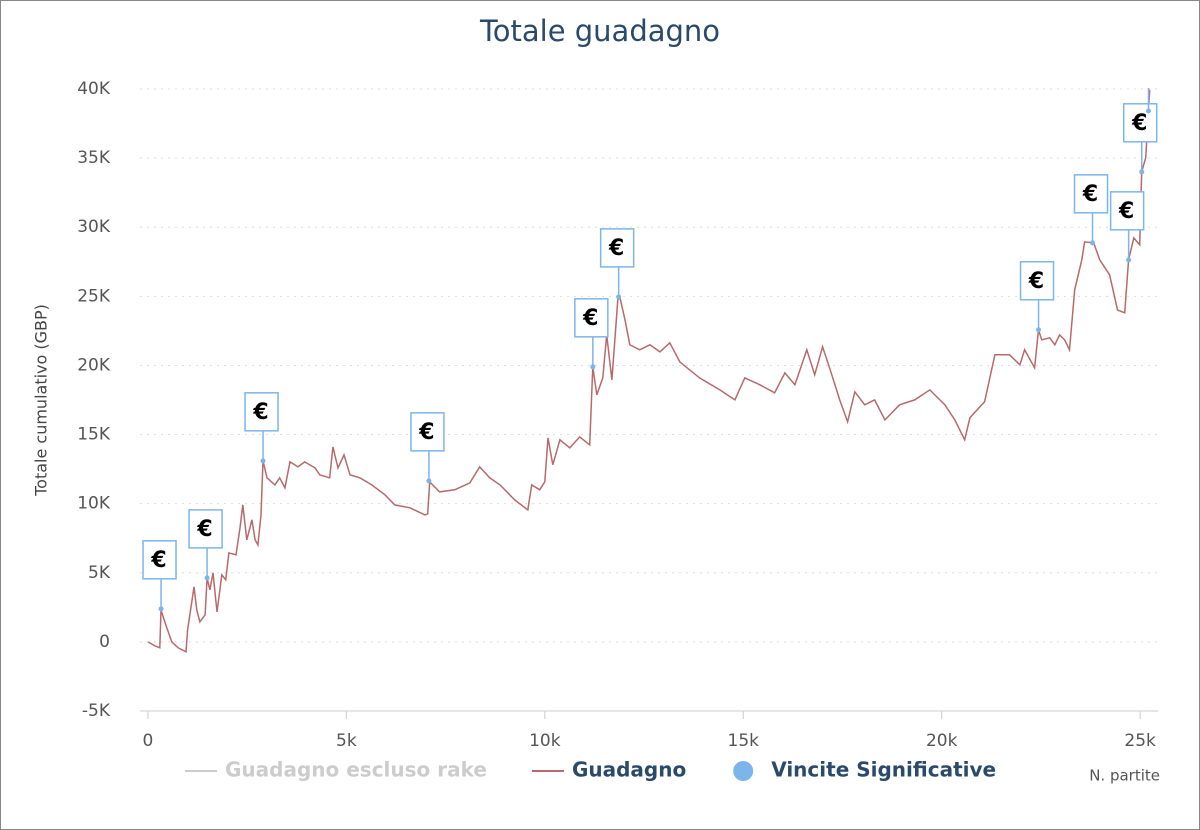  I want to click on chart-title: Totale guadagno, so click(599, 31).